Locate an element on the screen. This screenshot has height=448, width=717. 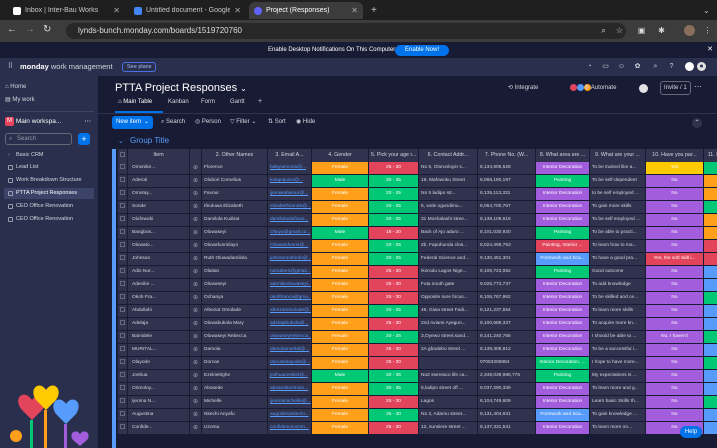
table-cell: Ruth Oluwadamilola is located at coordinates (235, 259).